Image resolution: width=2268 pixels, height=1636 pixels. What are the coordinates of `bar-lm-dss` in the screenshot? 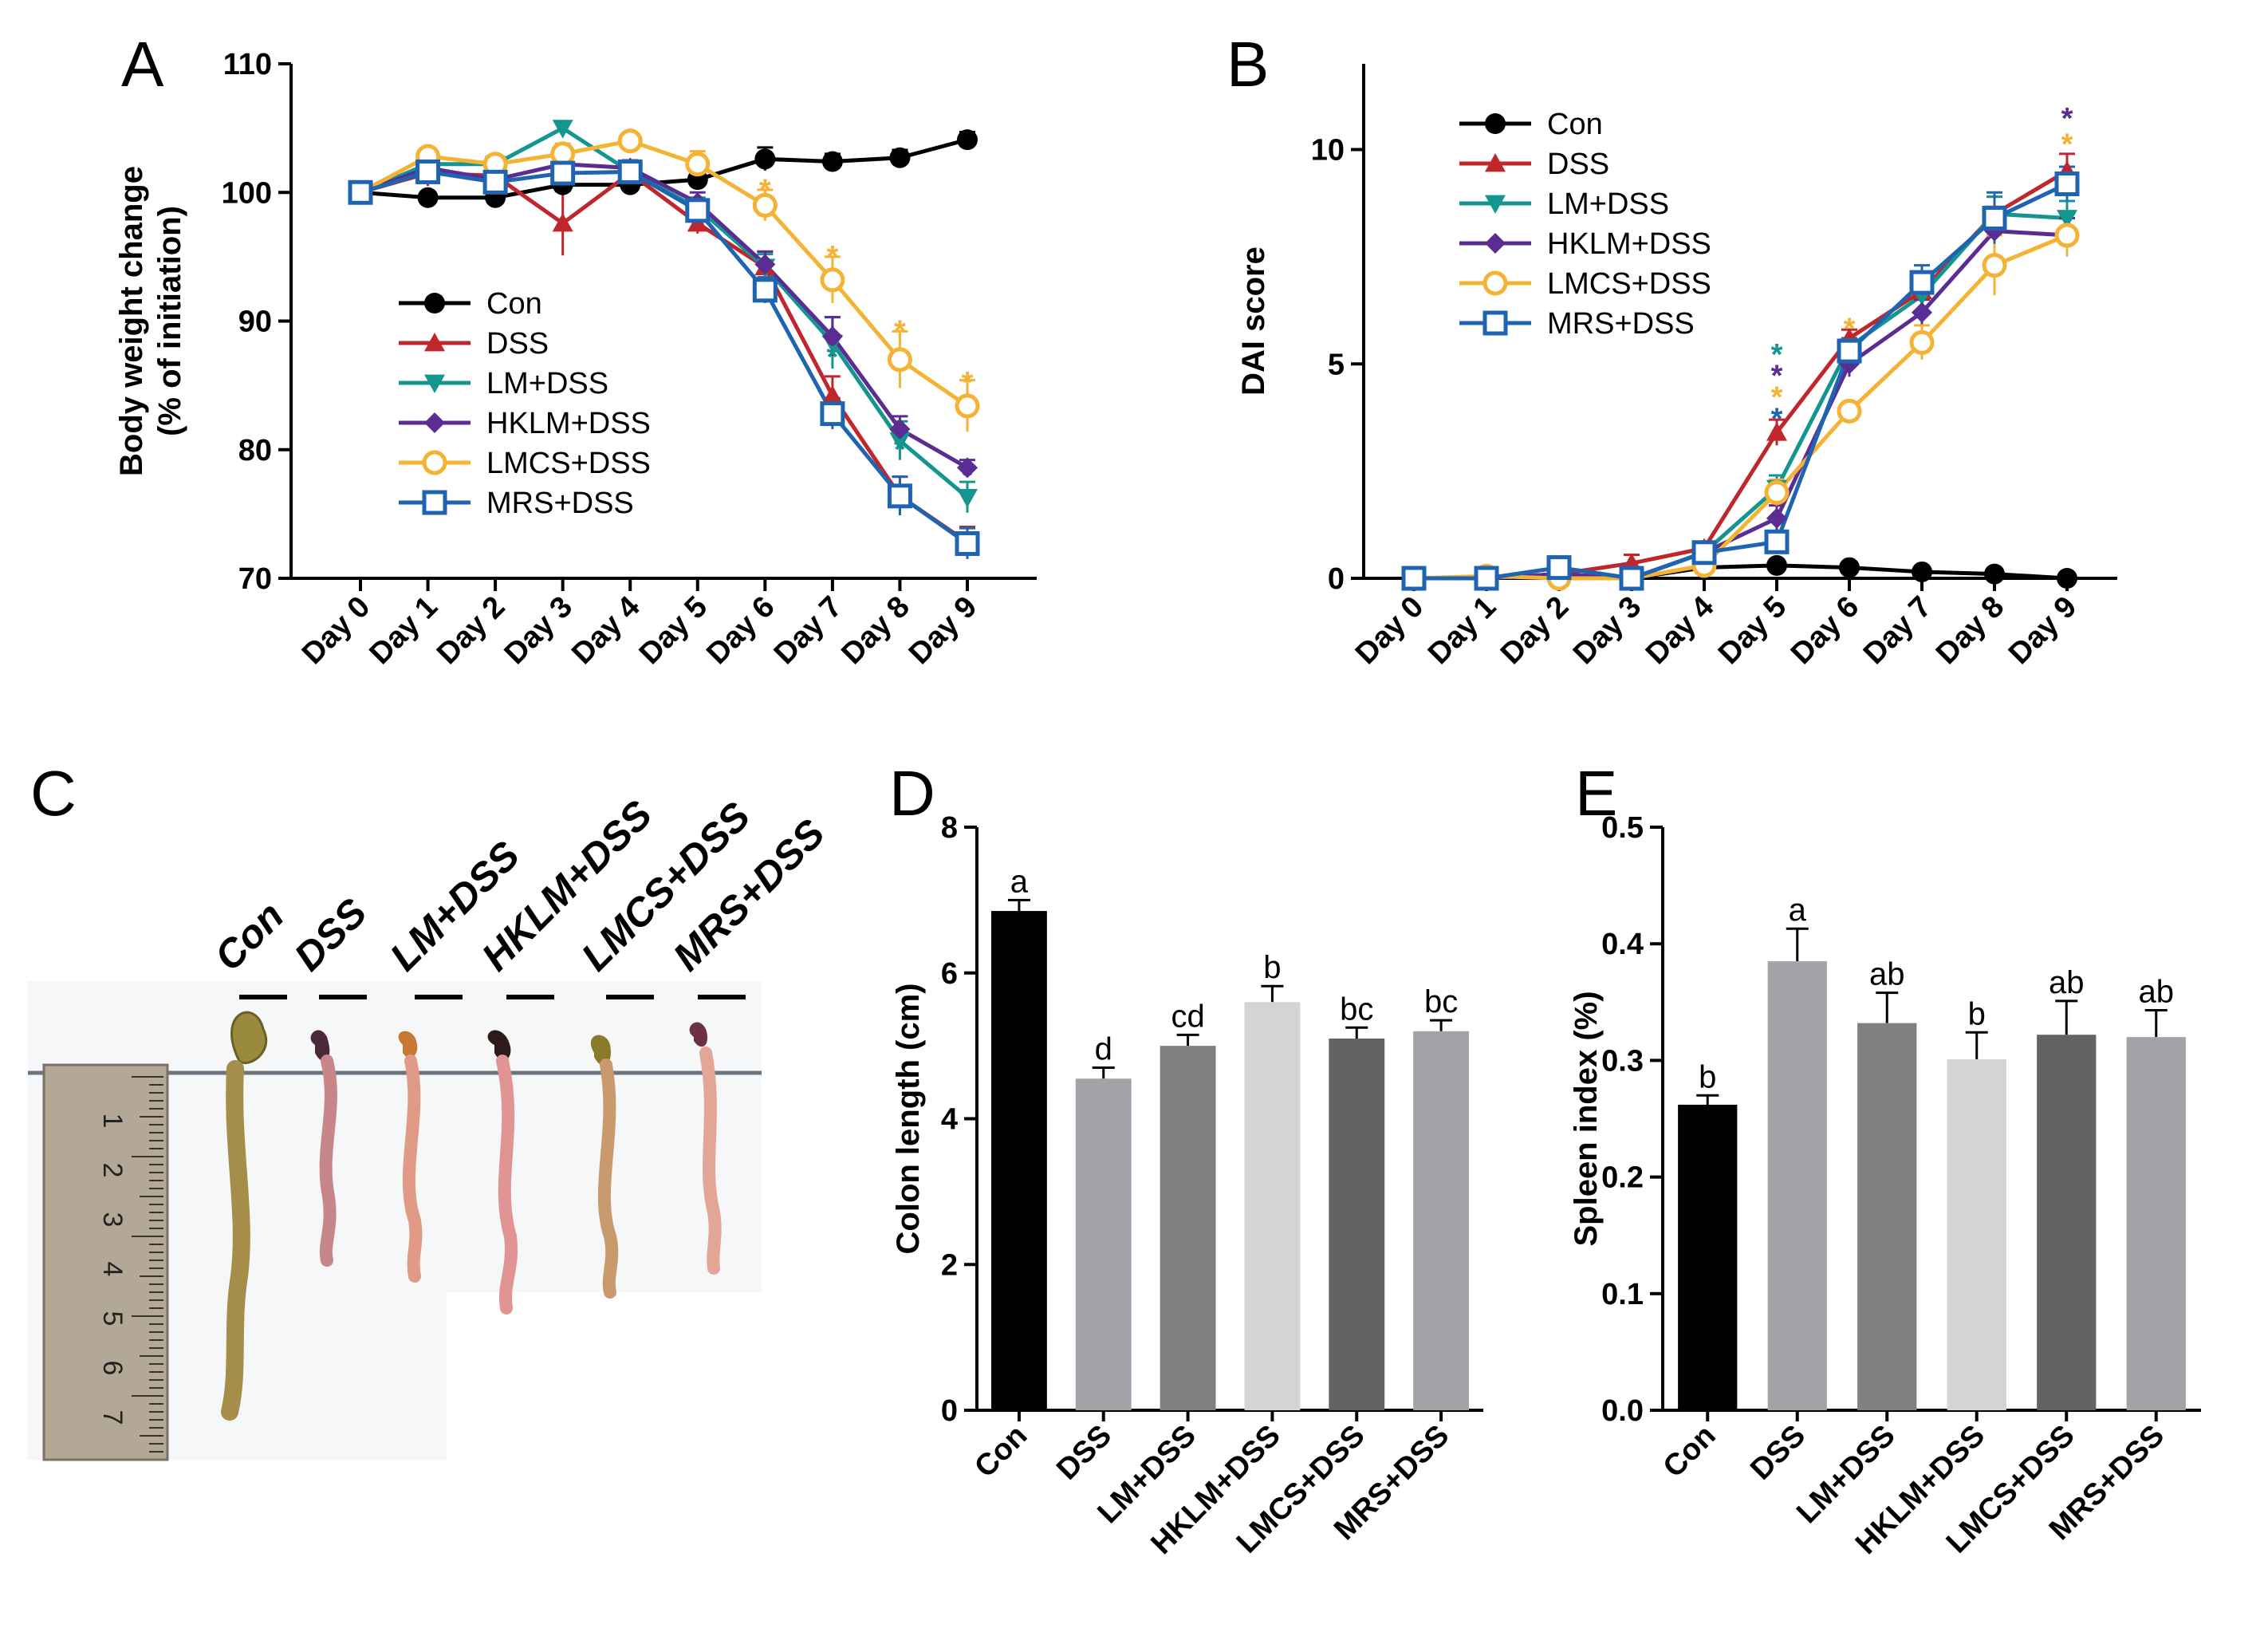 It's located at (1887, 1217).